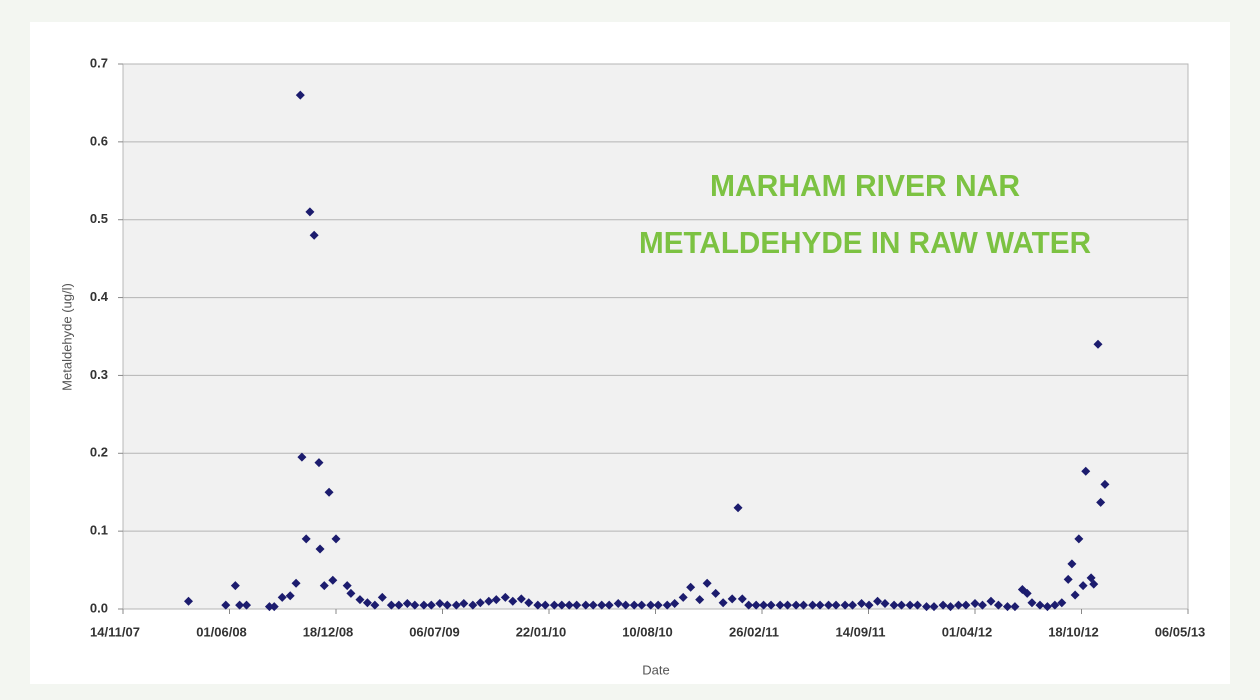 The width and height of the screenshot is (1260, 700). I want to click on x-tick-label: 26/02/11, so click(754, 631).